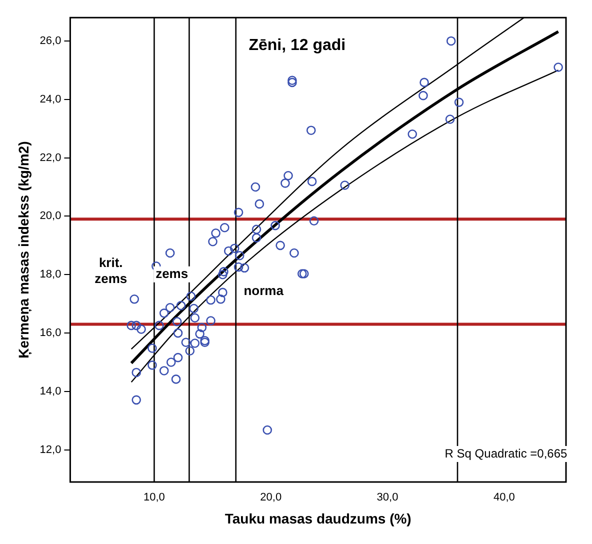 The width and height of the screenshot is (592, 544). I want to click on y-tick-label: 16,0, so click(51, 333).